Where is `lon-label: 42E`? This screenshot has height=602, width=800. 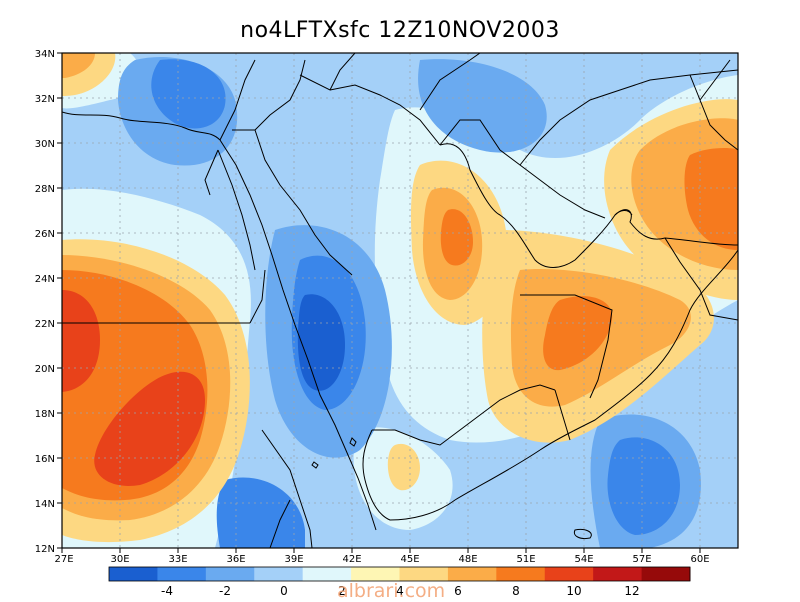
lon-label: 42E is located at coordinates (351, 559).